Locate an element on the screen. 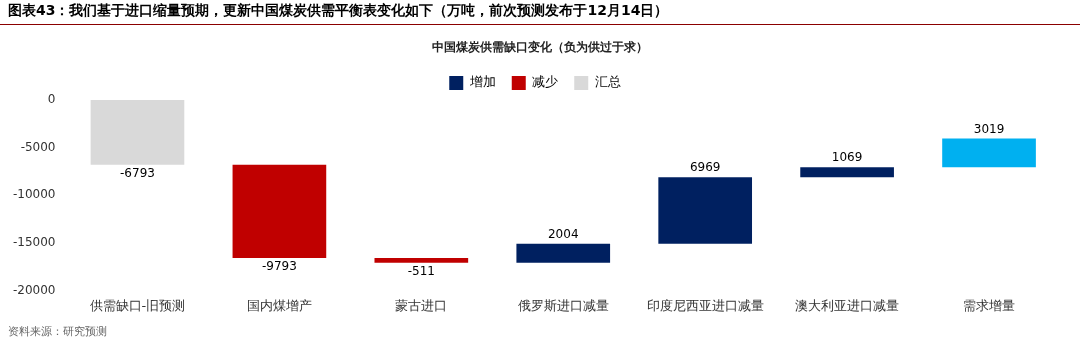 This screenshot has height=348, width=1080. data-label: -9793 is located at coordinates (279, 266).